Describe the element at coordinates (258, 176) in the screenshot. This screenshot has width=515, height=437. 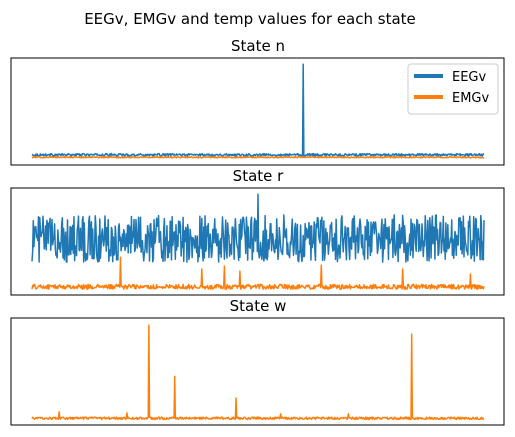
I see `subplot-title-state-r: State r` at that location.